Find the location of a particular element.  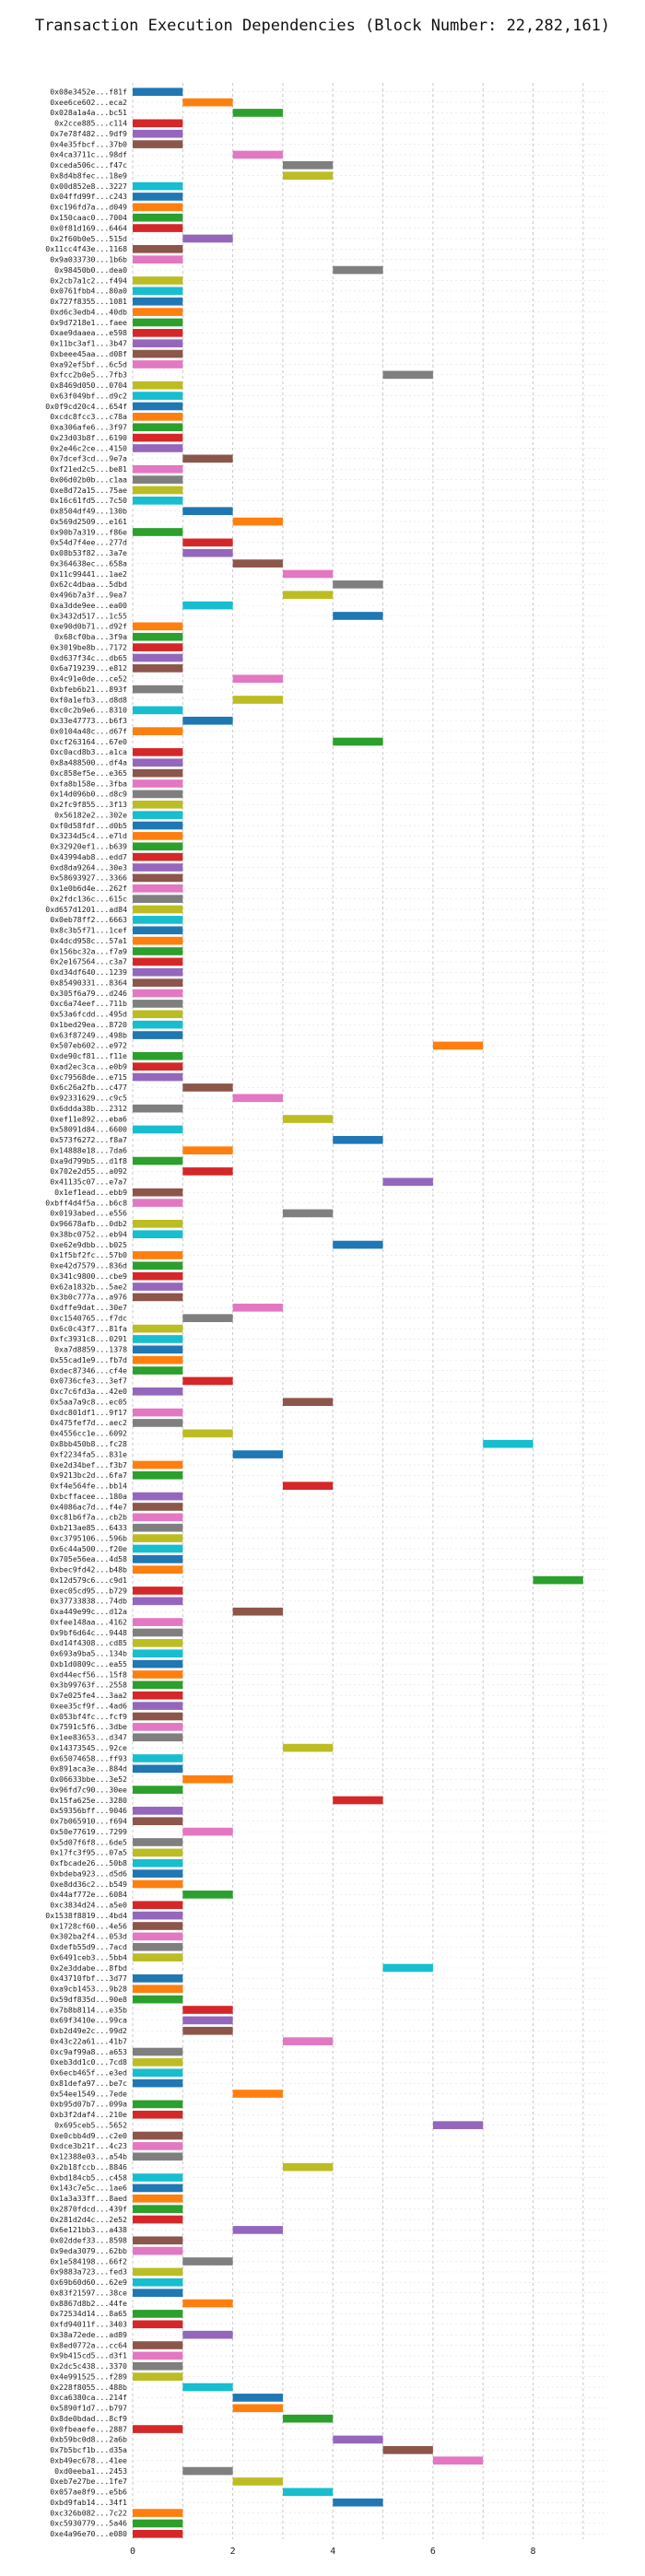

x-tick-label: 2 is located at coordinates (233, 2552).